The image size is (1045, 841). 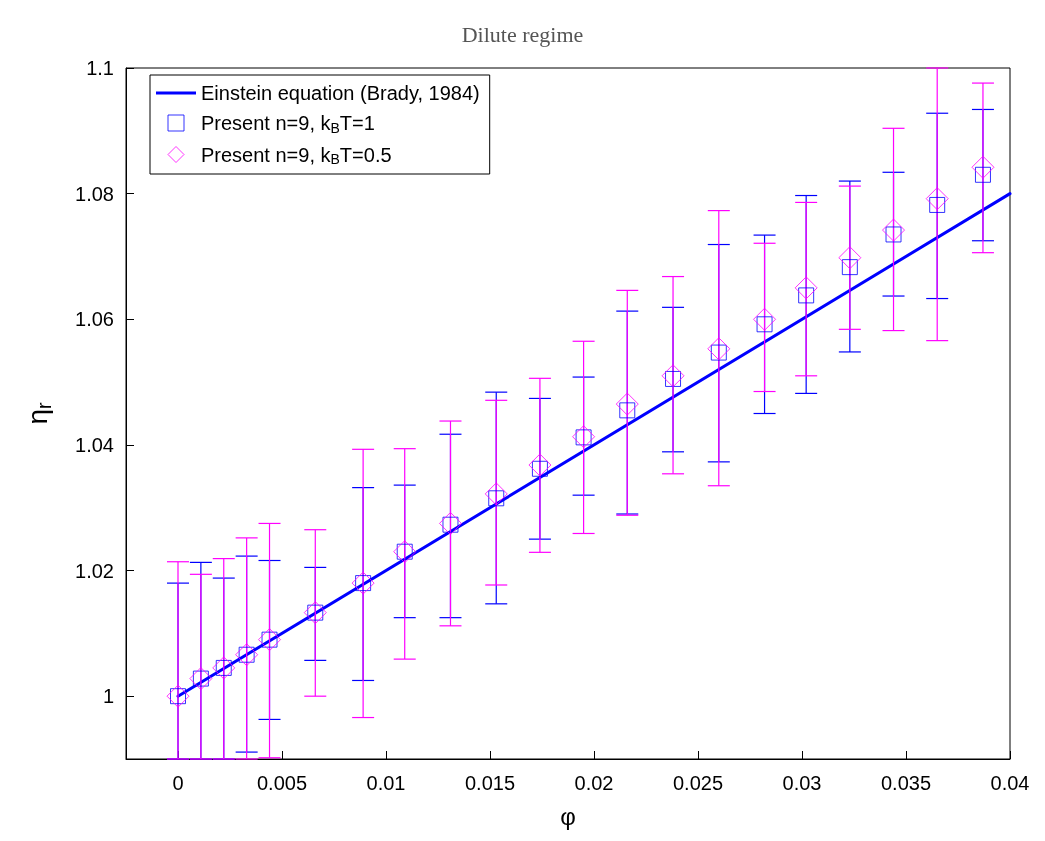 I want to click on x-tick-label: 0.035, so click(x=906, y=783).